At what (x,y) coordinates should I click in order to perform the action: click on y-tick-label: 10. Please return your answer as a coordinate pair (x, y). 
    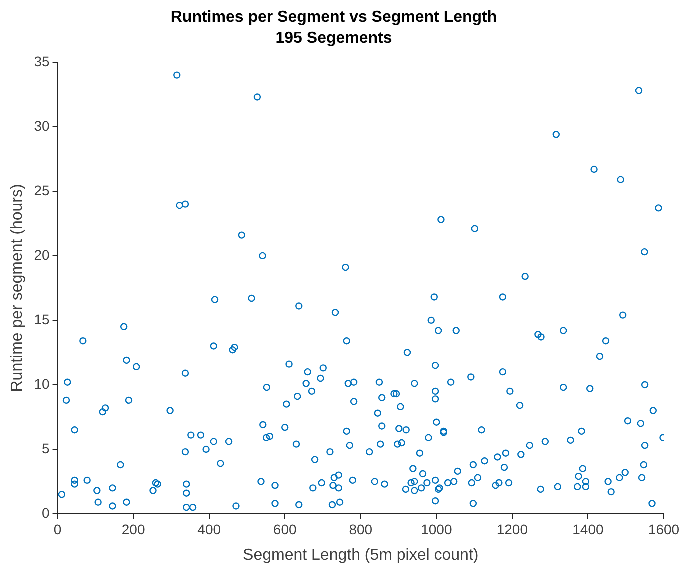
    Looking at the image, I should click on (42, 384).